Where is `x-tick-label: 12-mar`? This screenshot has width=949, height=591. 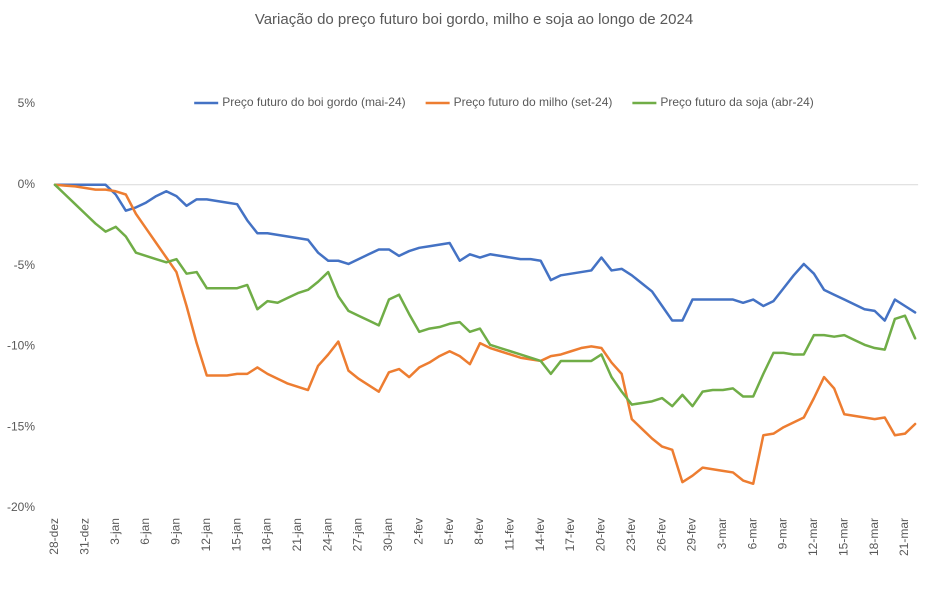 x-tick-label: 12-mar is located at coordinates (813, 537).